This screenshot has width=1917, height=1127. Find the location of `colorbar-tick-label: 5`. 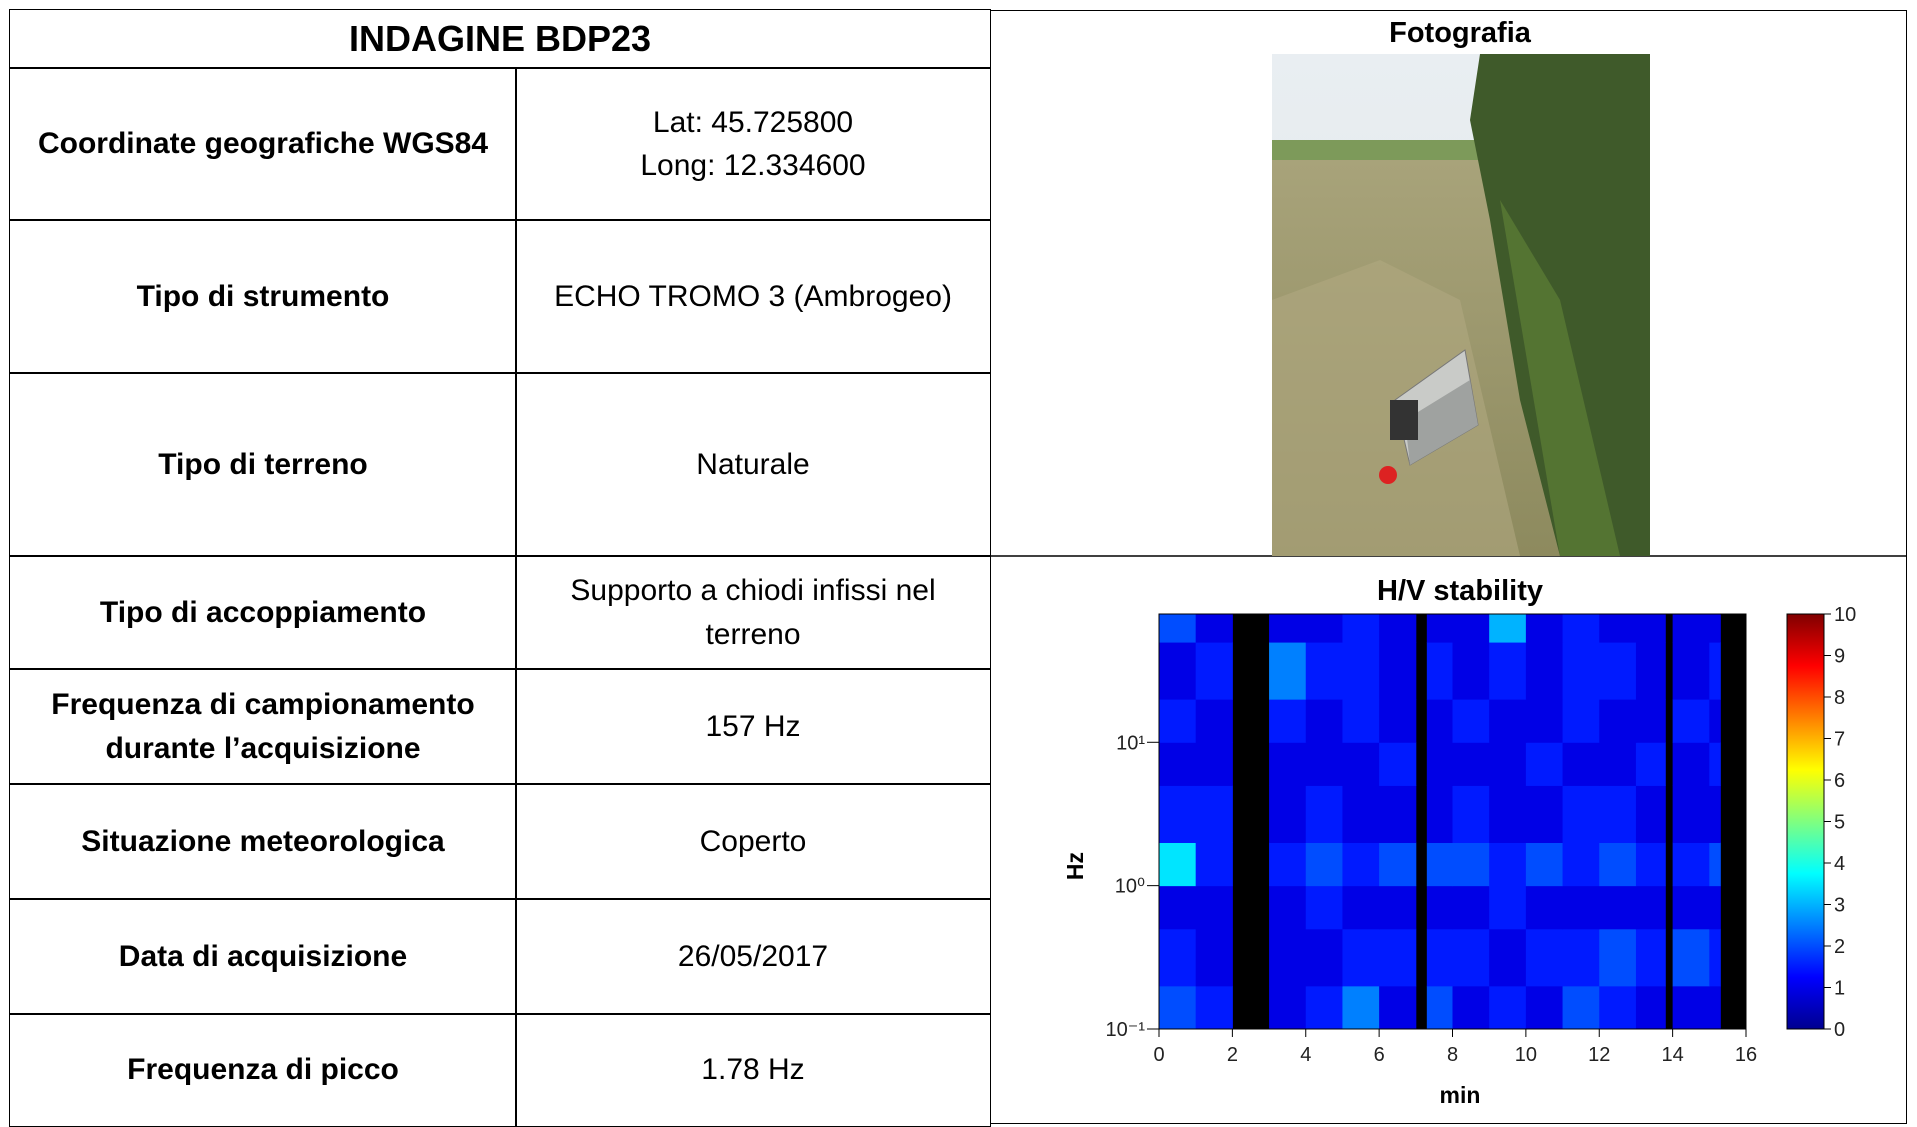

colorbar-tick-label: 5 is located at coordinates (1839, 823).